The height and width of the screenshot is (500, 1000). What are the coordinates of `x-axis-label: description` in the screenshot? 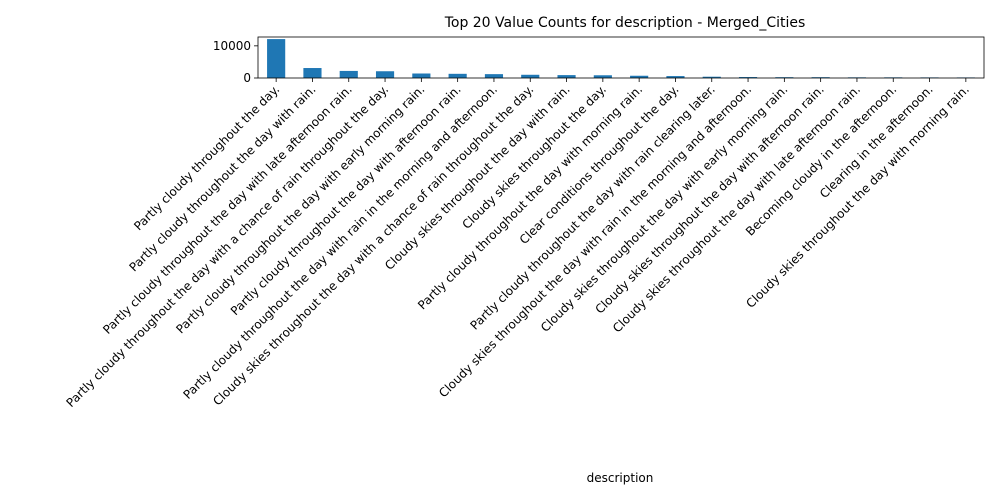 It's located at (620, 478).